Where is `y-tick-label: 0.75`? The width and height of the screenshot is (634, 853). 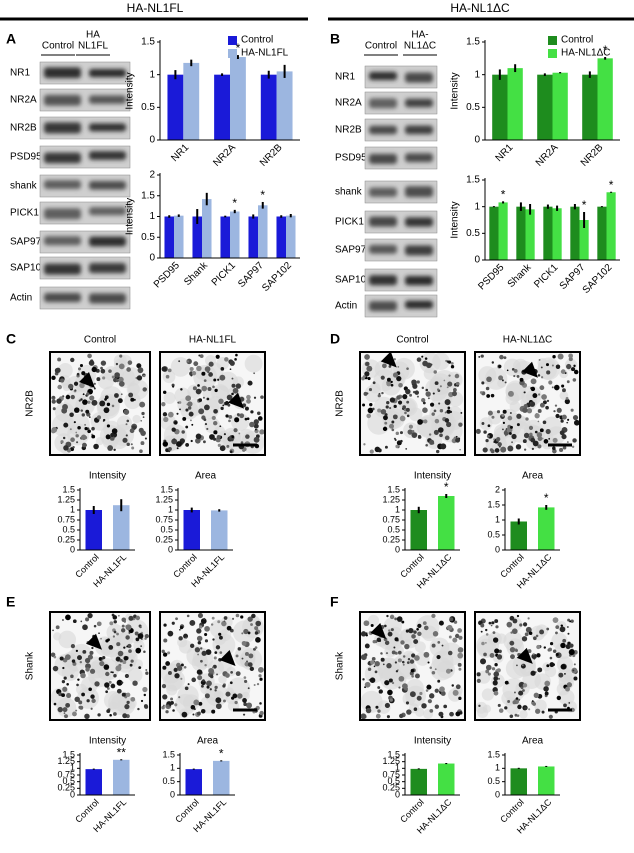 y-tick-label: 0.75 is located at coordinates (391, 774).